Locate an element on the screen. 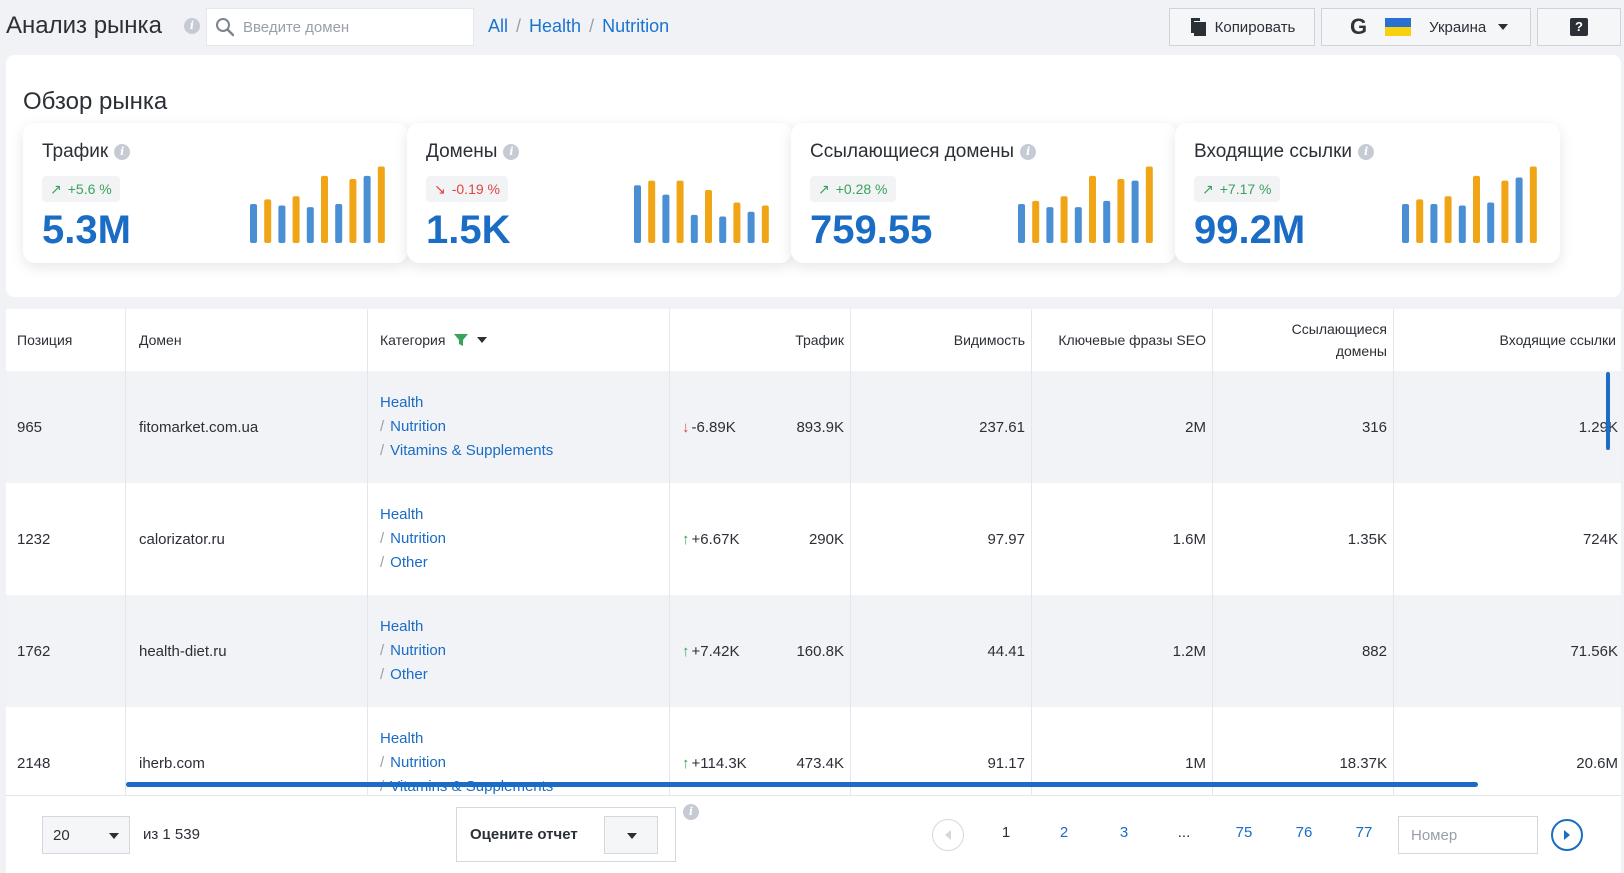 Image resolution: width=1624 pixels, height=873 pixels. category-path-item: / Vitamins & Supplements is located at coordinates (466, 451).